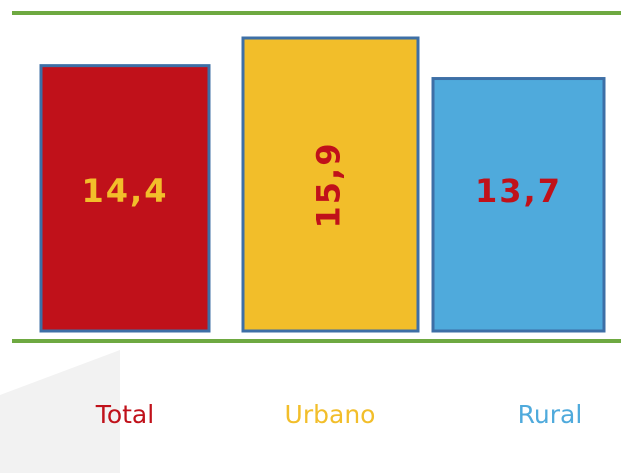 The image size is (621, 473). What do you see at coordinates (125, 191) in the screenshot?
I see `value-label: 14,4` at bounding box center [125, 191].